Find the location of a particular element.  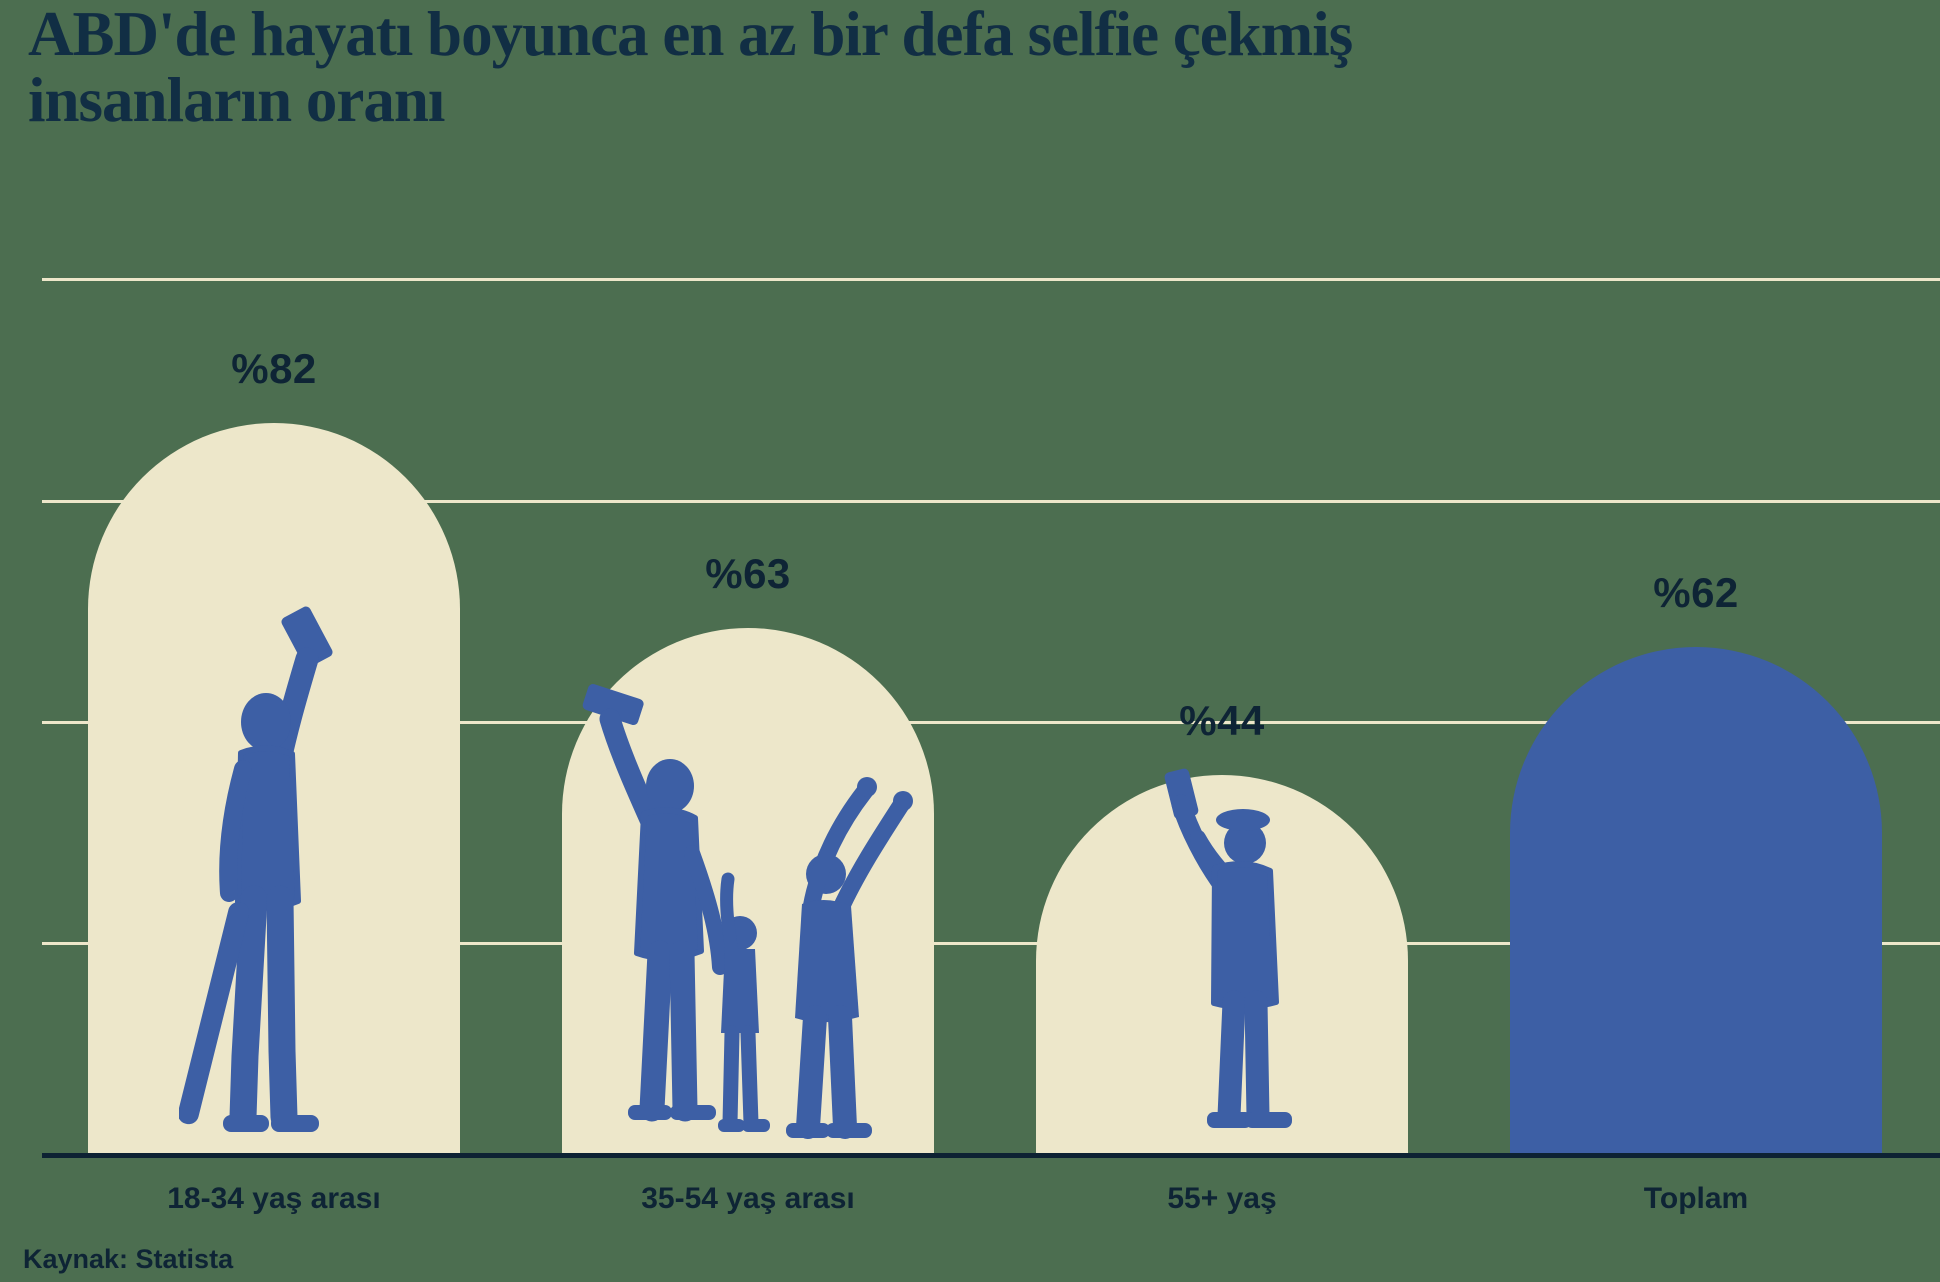

value-label: %44 is located at coordinates (1222, 720).